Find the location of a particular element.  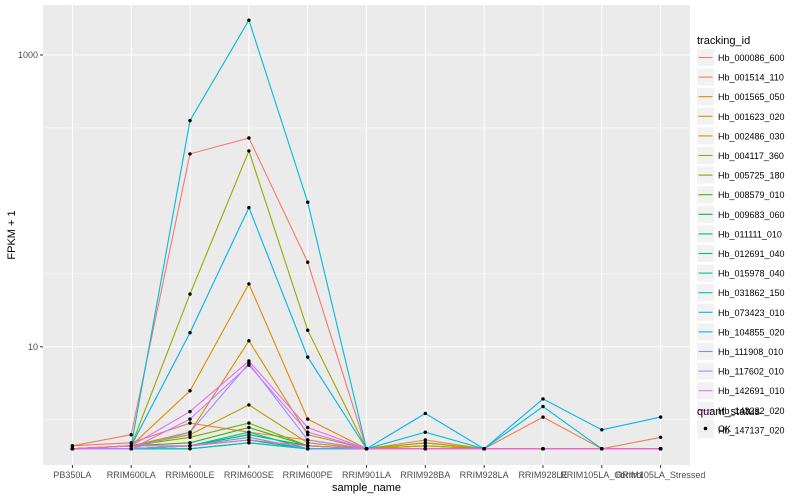

legend-label: Hb_002486_030 is located at coordinates (751, 136).